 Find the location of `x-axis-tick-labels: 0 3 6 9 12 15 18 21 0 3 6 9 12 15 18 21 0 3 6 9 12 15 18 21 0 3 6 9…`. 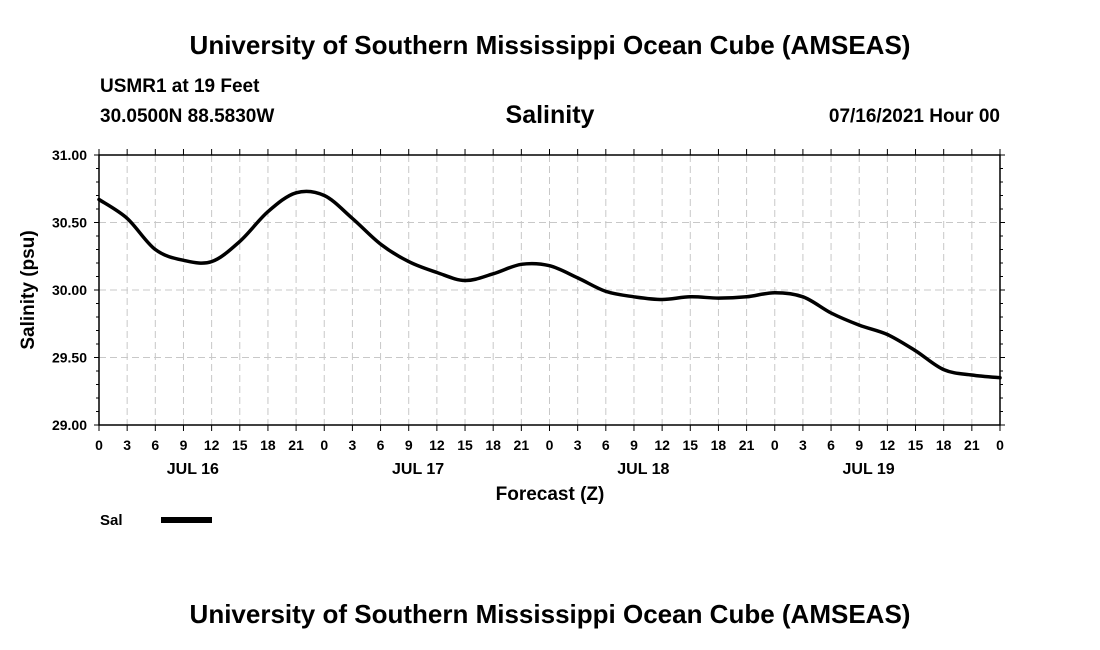

x-axis-tick-labels: 0 3 6 9 12 15 18 21 0 3 6 9 12 15 18 21 0 3 6 9 12 15 18 21 0 3 6 9… is located at coordinates (549, 445).